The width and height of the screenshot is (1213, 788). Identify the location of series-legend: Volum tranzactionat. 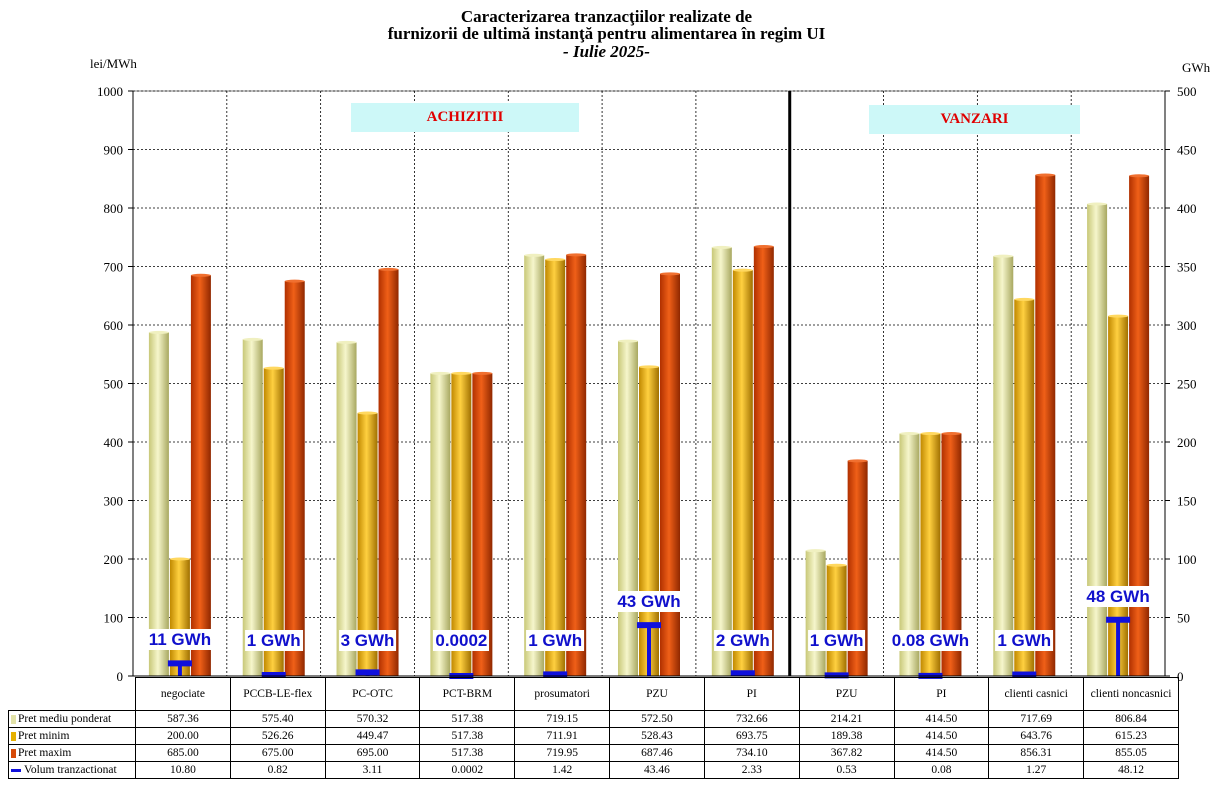
(72, 770).